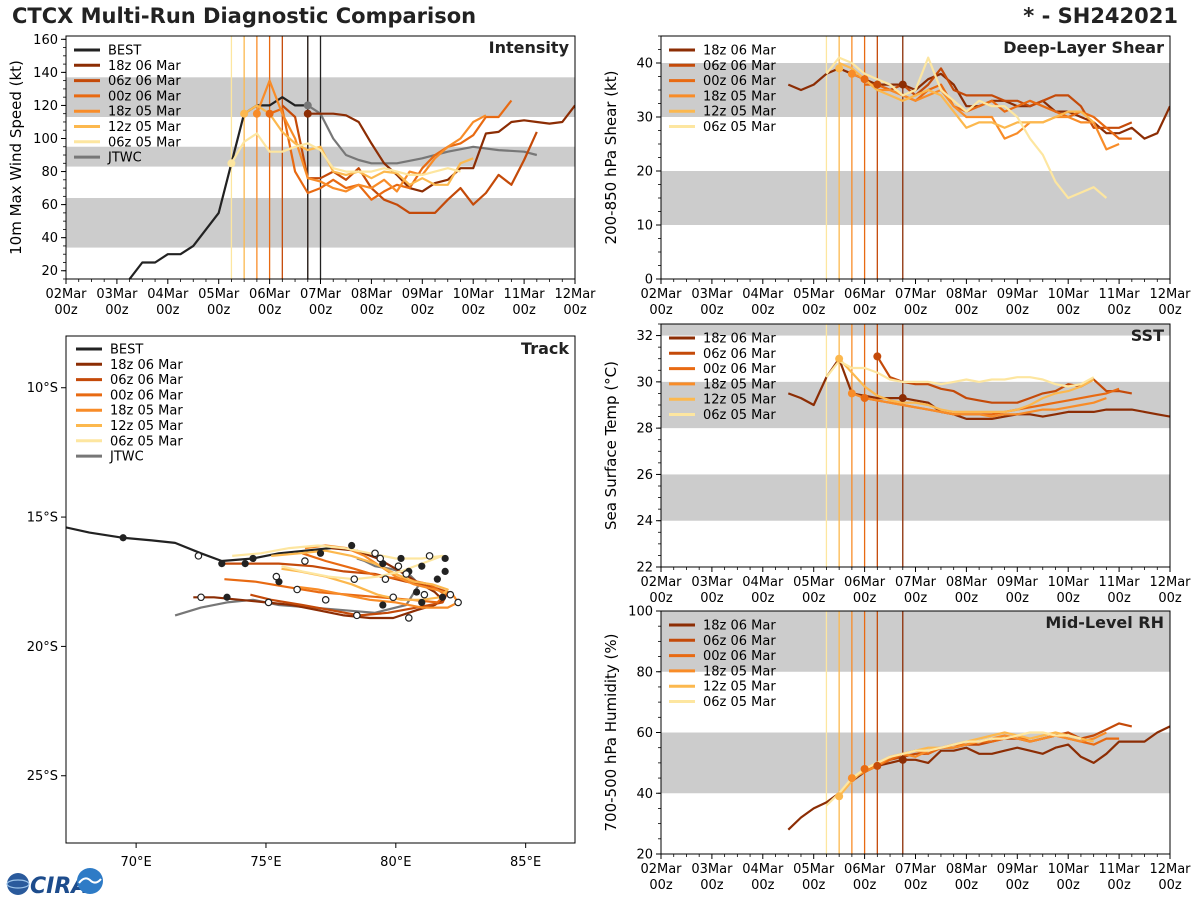 The height and width of the screenshot is (900, 1200). What do you see at coordinates (545, 348) in the screenshot?
I see `panel-title: Track` at bounding box center [545, 348].